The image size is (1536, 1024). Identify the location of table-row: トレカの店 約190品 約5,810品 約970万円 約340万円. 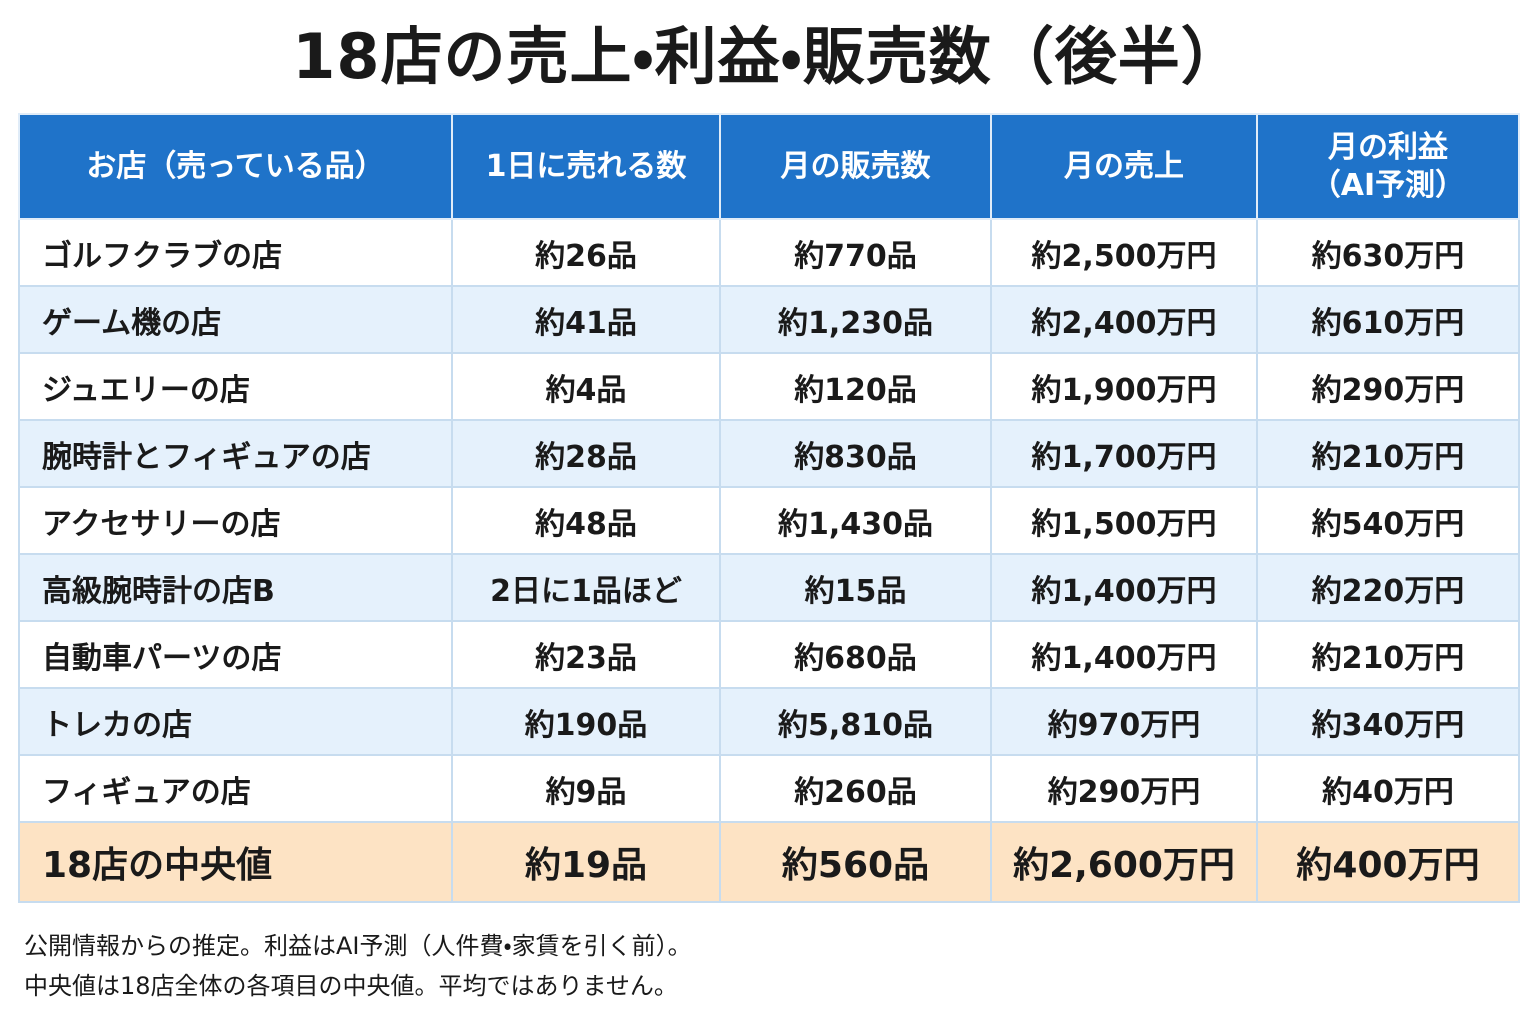
(769, 721).